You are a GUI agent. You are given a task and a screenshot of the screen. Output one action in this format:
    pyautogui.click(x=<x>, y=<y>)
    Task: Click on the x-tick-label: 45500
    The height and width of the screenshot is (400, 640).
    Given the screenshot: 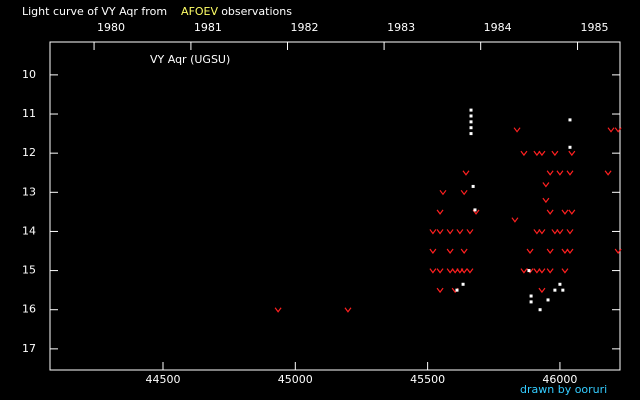 What is the action you would take?
    pyautogui.click(x=427, y=379)
    